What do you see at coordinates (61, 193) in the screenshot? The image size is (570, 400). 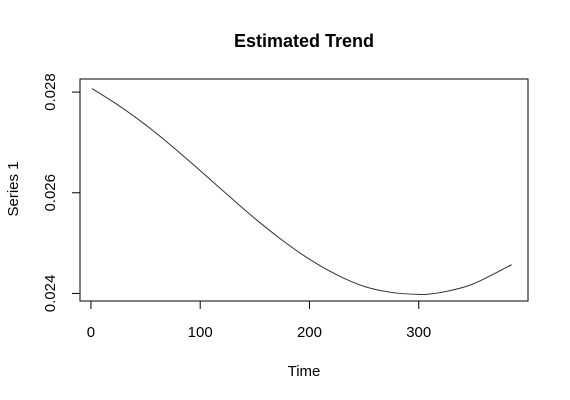 I see `y-axis: 0.024 0.026 0.028` at bounding box center [61, 193].